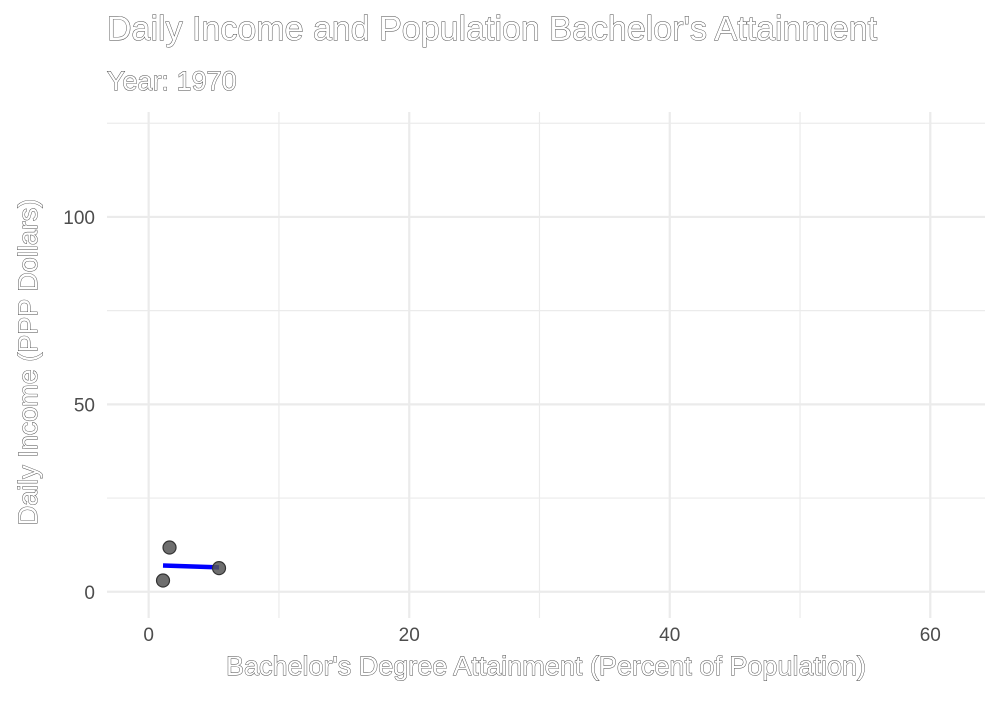 This screenshot has width=1000, height=705. I want to click on trend-line, so click(191, 566).